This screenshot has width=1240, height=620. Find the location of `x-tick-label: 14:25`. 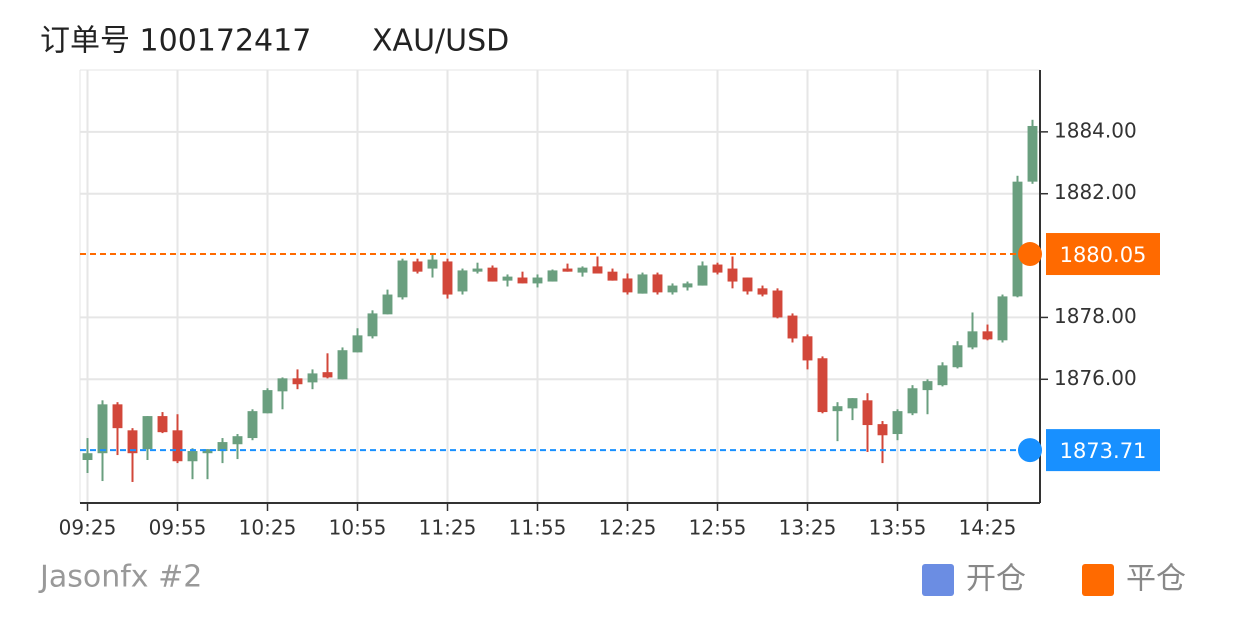

x-tick-label: 14:25 is located at coordinates (988, 528).